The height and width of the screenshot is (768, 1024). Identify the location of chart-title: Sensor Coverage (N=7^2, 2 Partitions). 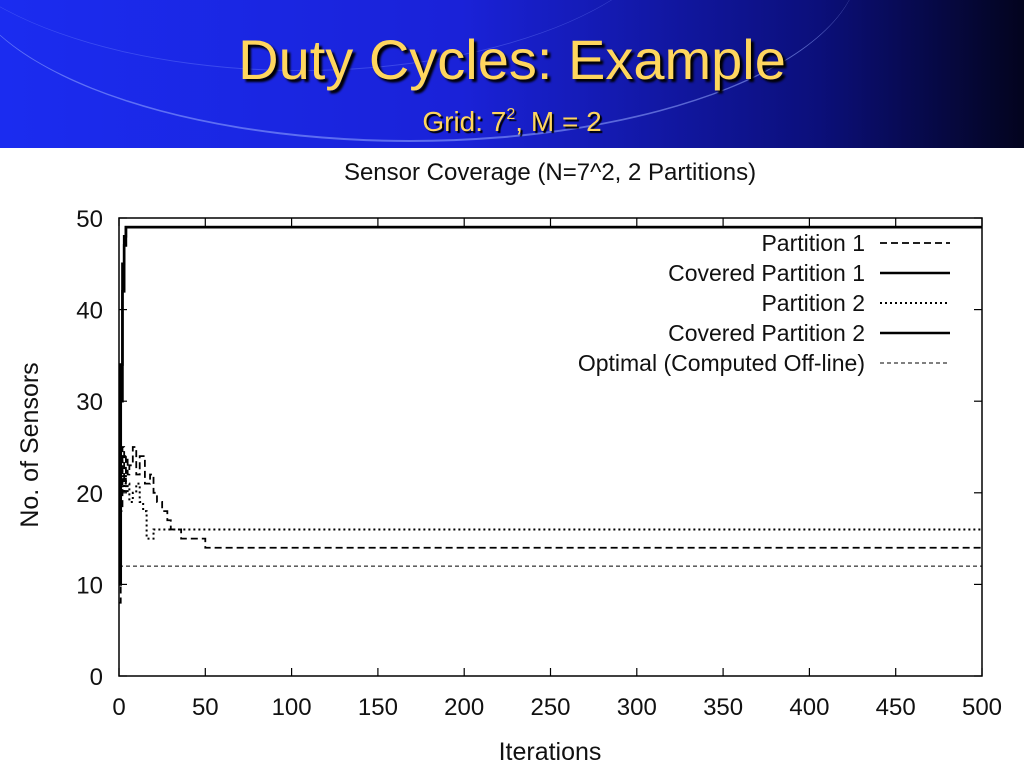
(550, 172).